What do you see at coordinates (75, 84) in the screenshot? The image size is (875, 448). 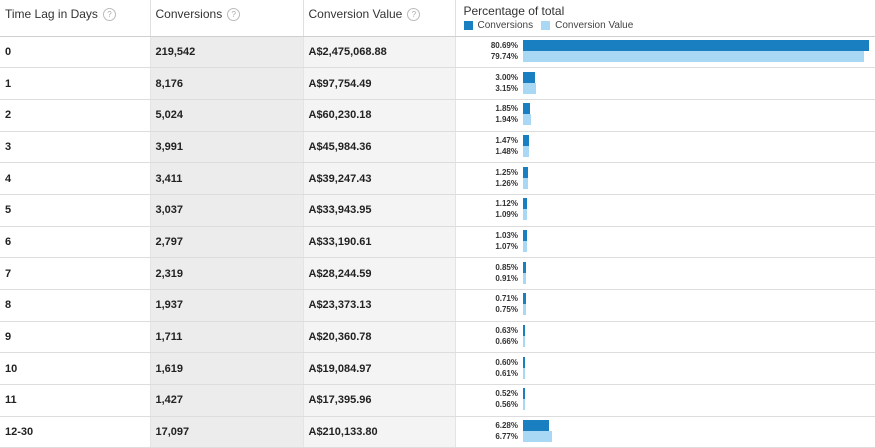 I see `cell-time-lag: 1` at bounding box center [75, 84].